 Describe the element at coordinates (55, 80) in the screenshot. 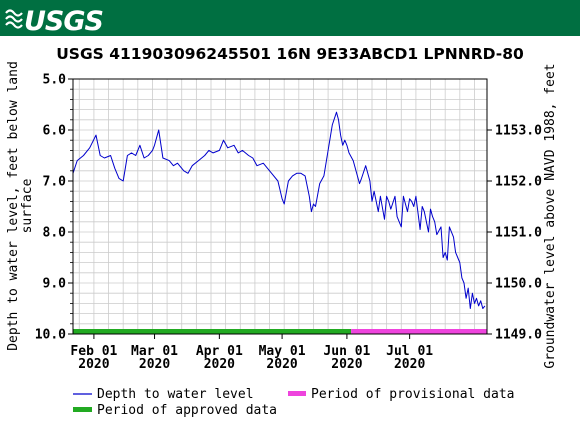

I see `y-tick-label: 5.0` at that location.